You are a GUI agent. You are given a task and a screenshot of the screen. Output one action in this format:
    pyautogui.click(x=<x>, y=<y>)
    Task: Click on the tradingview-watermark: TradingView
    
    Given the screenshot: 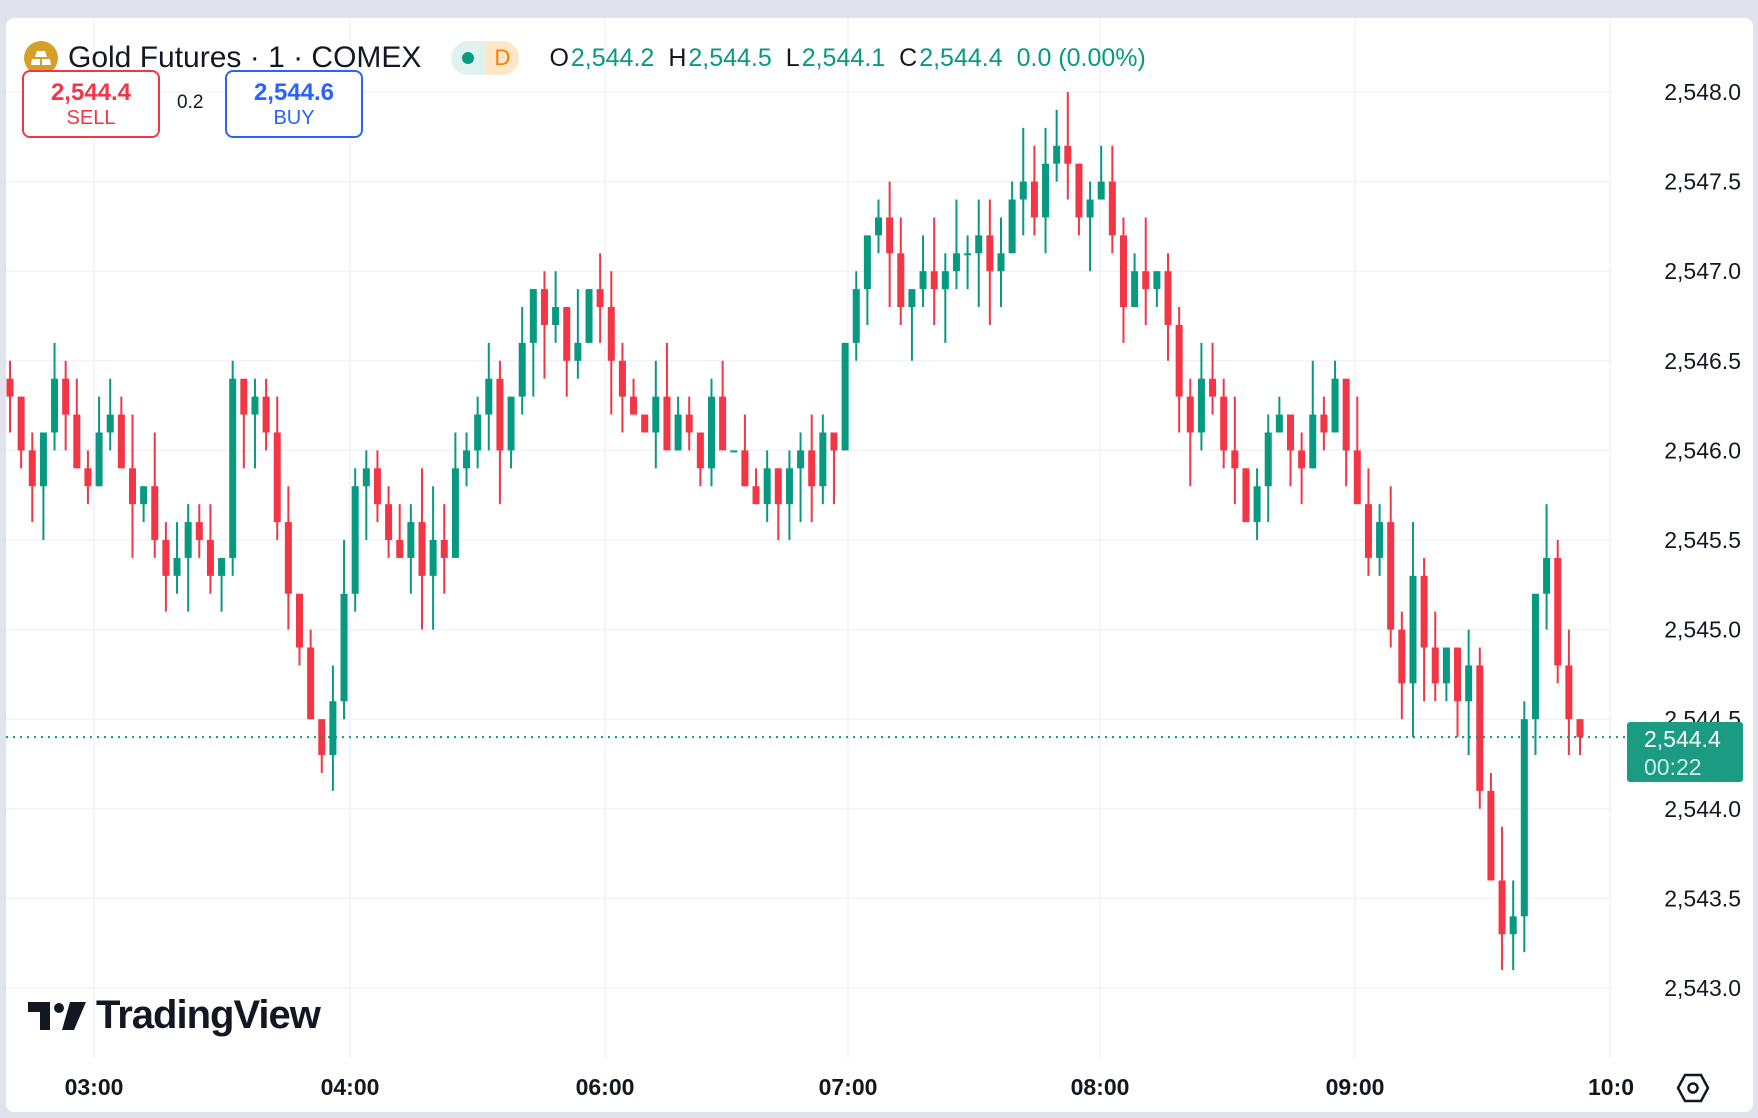 What is the action you would take?
    pyautogui.click(x=174, y=1015)
    